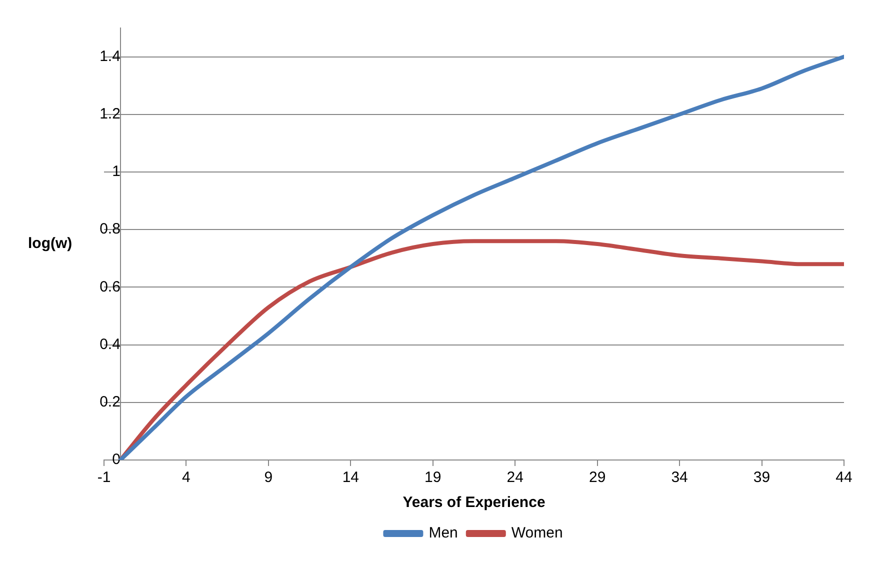 This screenshot has width=870, height=569. Describe the element at coordinates (110, 287) in the screenshot. I see `y-tick-label: 0.6` at that location.